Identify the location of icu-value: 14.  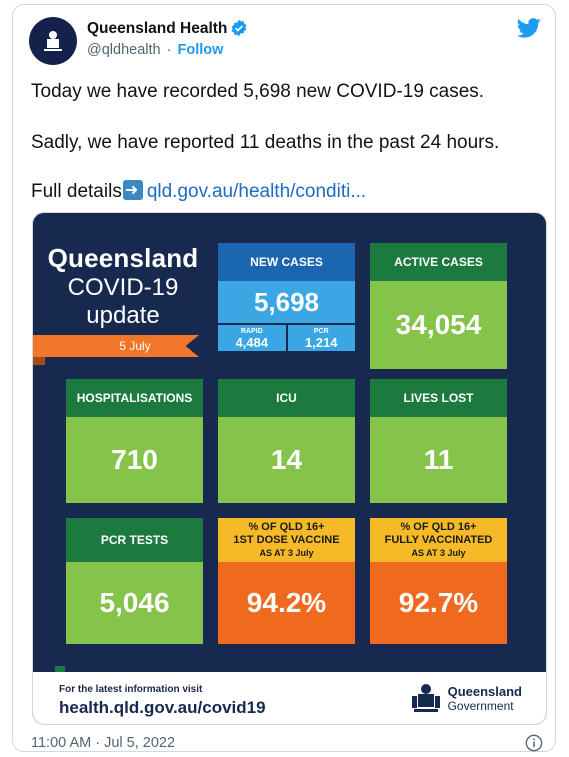
(286, 460).